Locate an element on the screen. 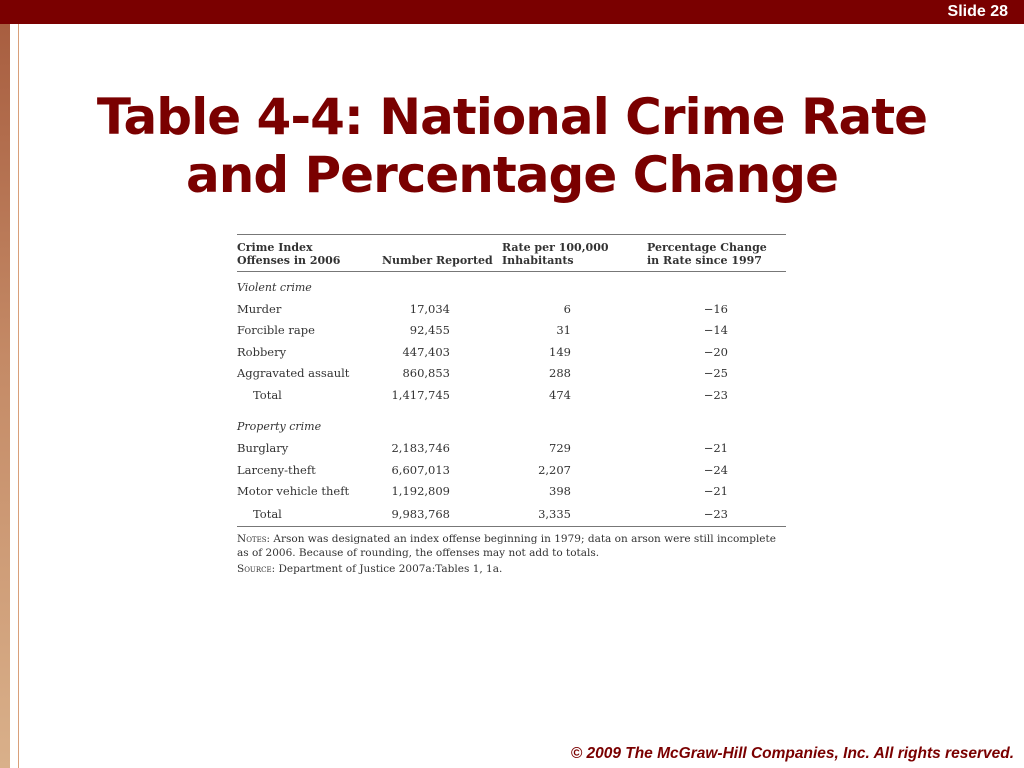 The height and width of the screenshot is (768, 1024). header-rate: Rate per 100,000 Inhabitants is located at coordinates (574, 253).